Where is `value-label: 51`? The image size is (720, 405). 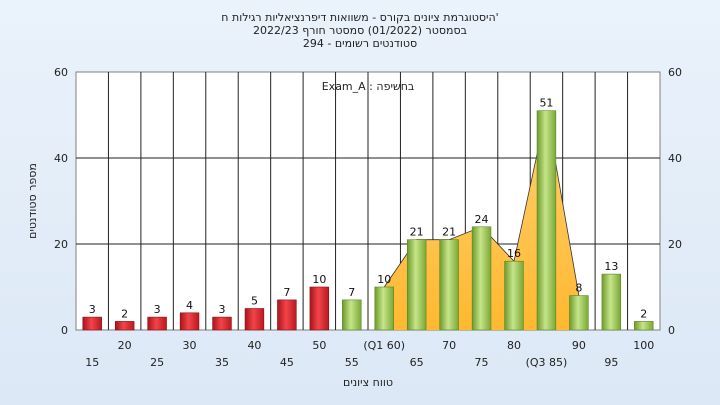
value-label: 51 is located at coordinates (546, 103).